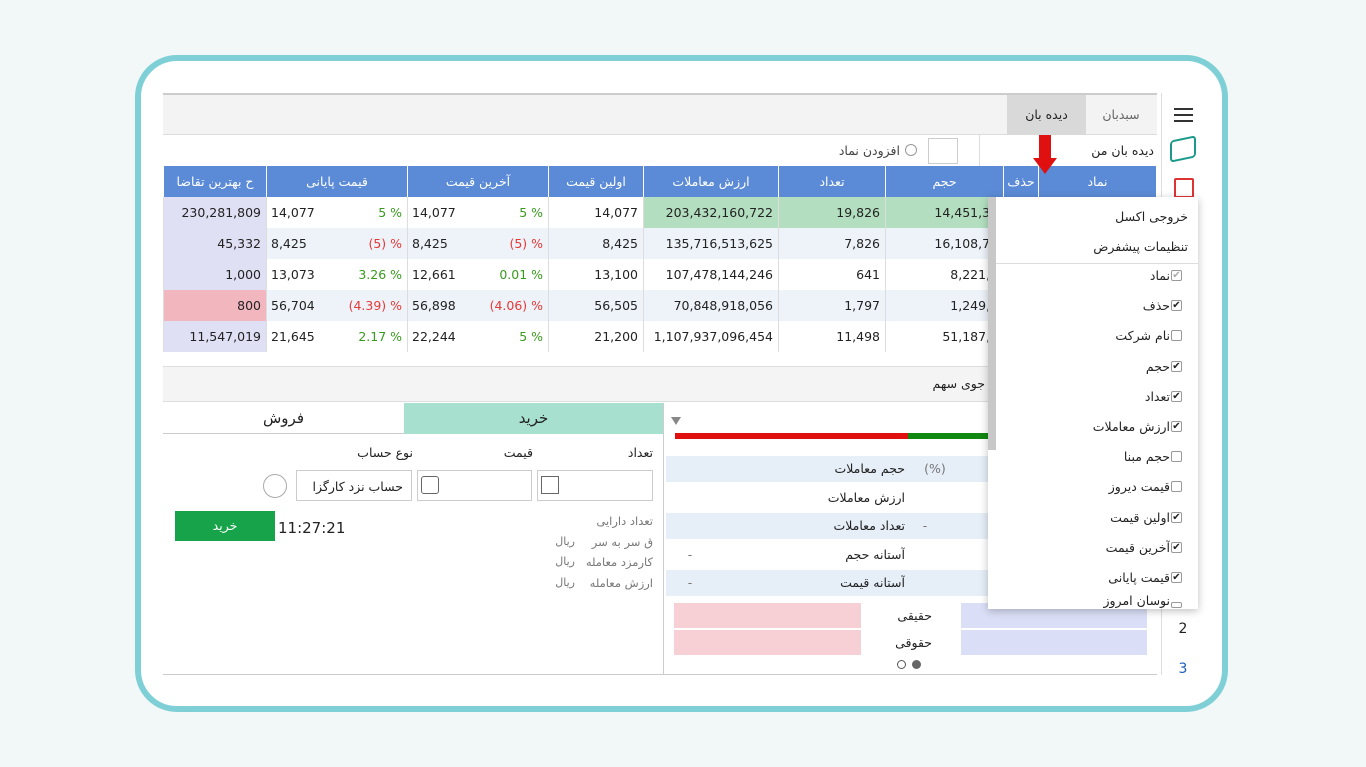 This screenshot has height=767, width=1366. Describe the element at coordinates (533, 418) in the screenshot. I see `buy-tab: خرید` at that location.